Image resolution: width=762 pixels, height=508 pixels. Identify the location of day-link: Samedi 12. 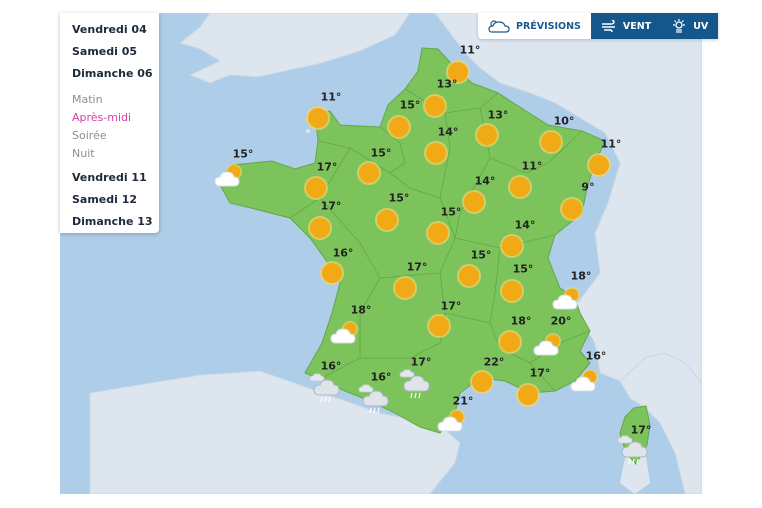
(105, 199).